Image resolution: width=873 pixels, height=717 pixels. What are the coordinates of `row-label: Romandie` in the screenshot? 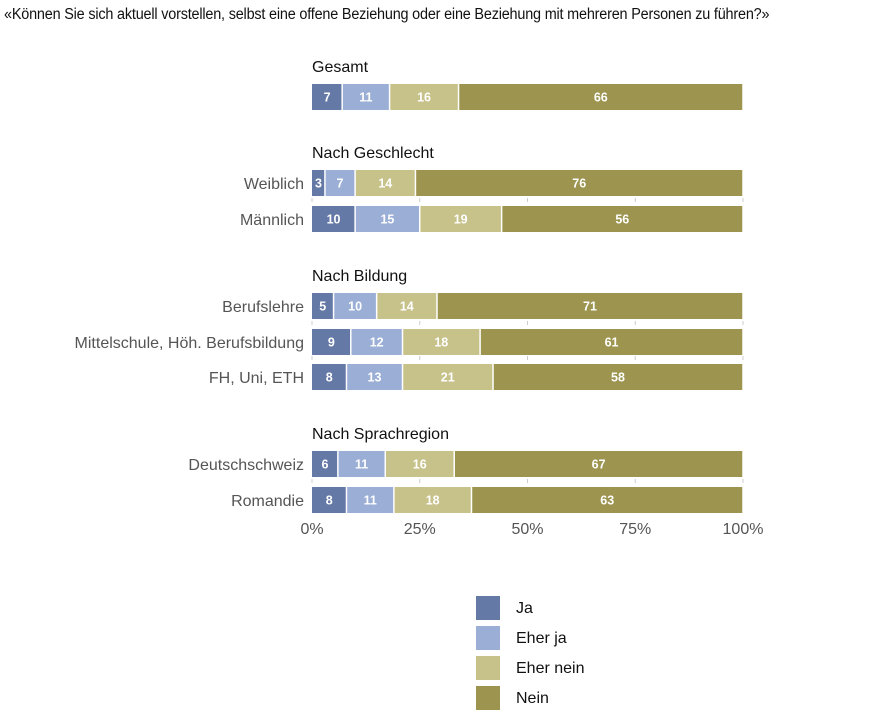 It's located at (267, 501).